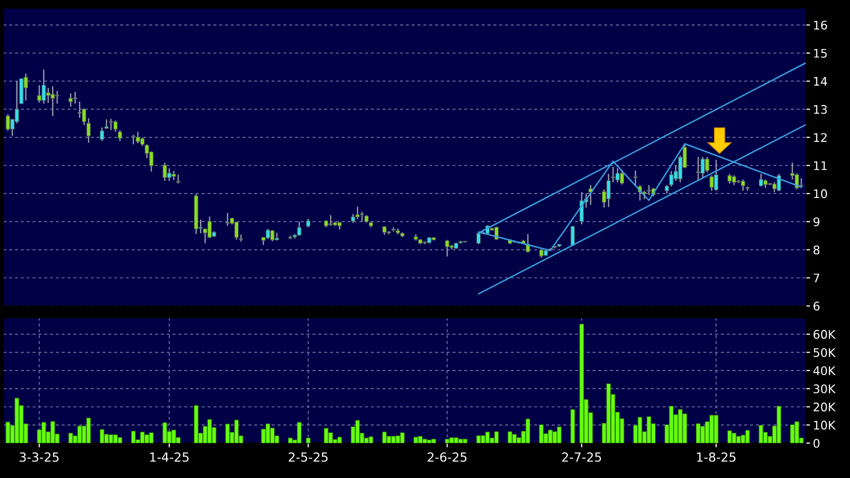 This screenshot has height=478, width=850. Describe the element at coordinates (169, 457) in the screenshot. I see `x-tick-label: 1-4-25` at that location.